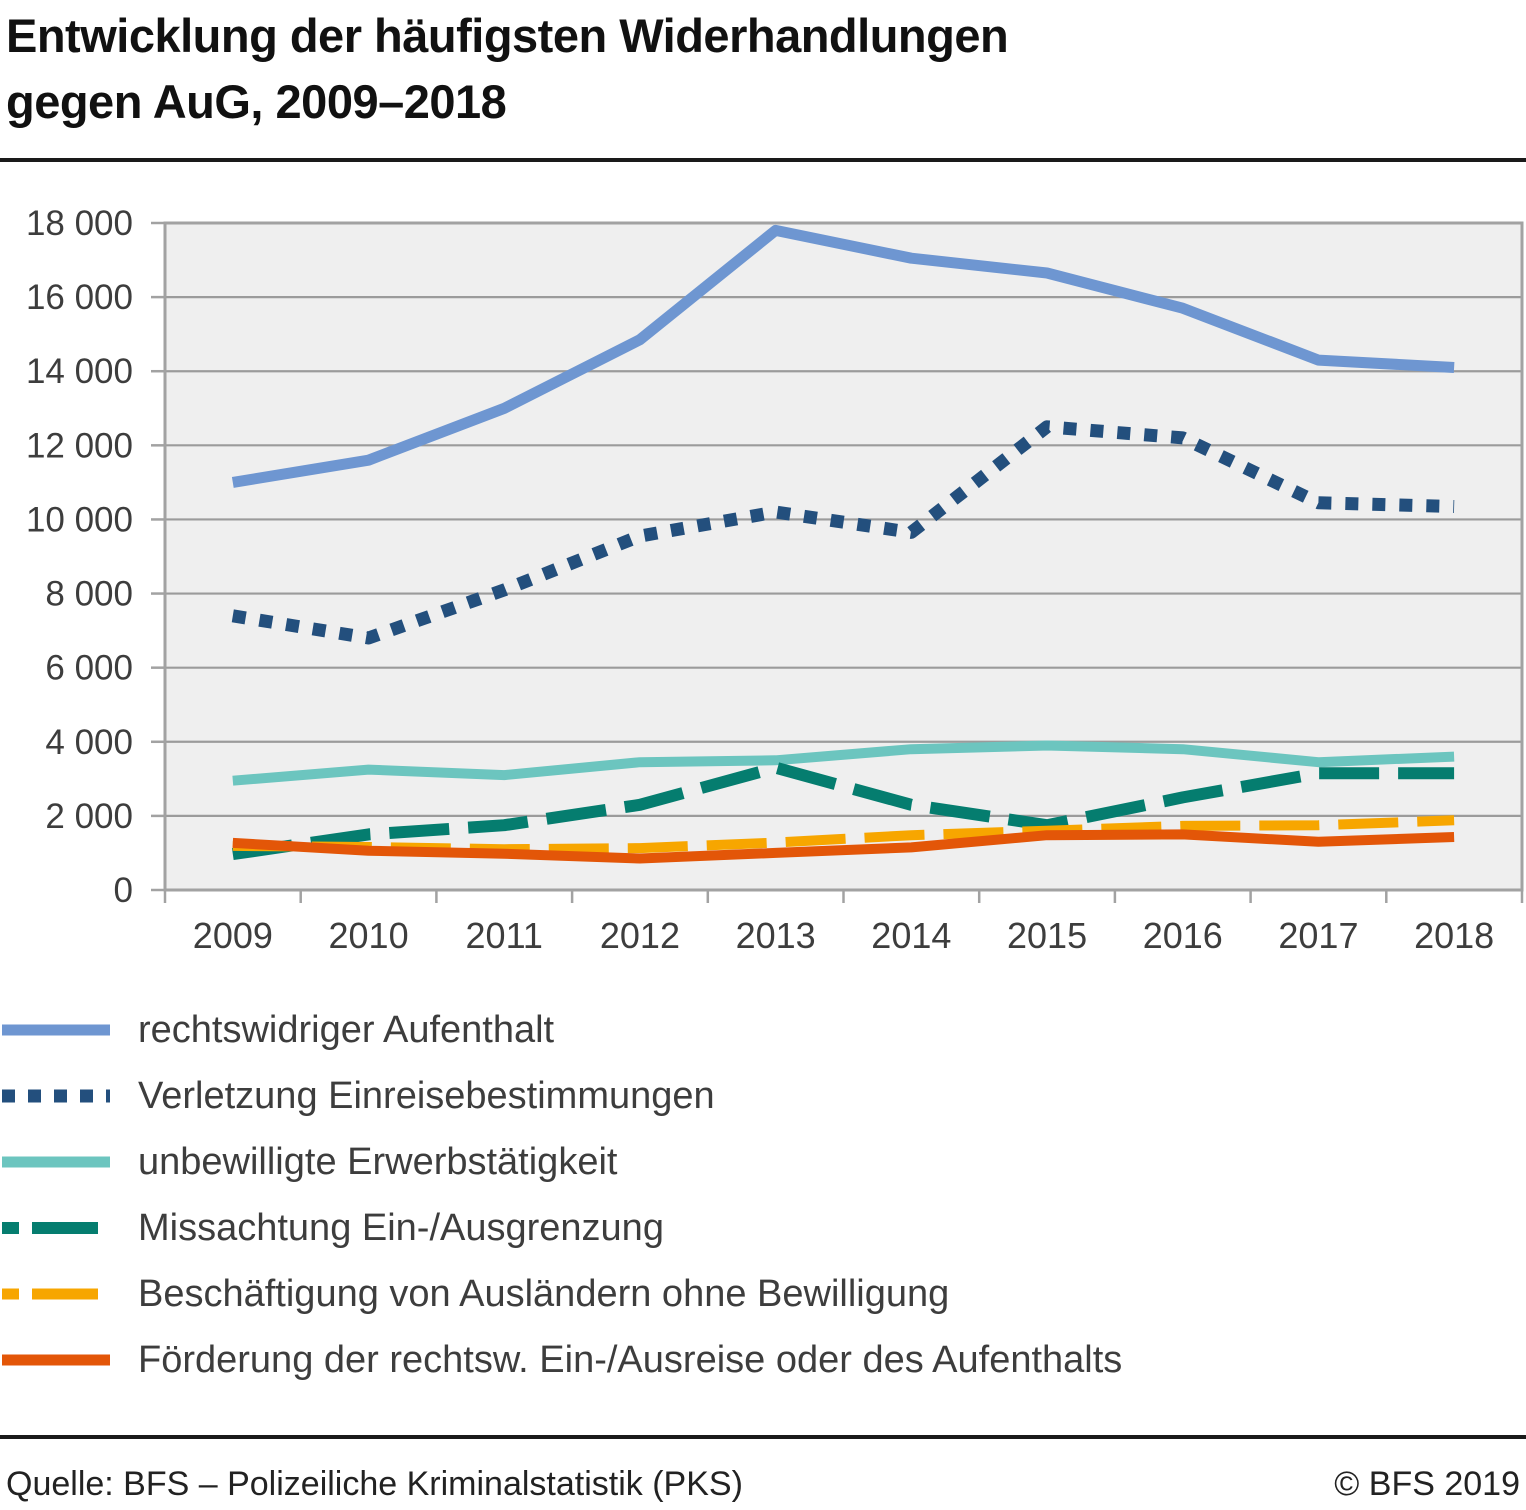 The height and width of the screenshot is (1510, 1526). Describe the element at coordinates (79, 445) in the screenshot. I see `y-axis-label: 12 000` at that location.